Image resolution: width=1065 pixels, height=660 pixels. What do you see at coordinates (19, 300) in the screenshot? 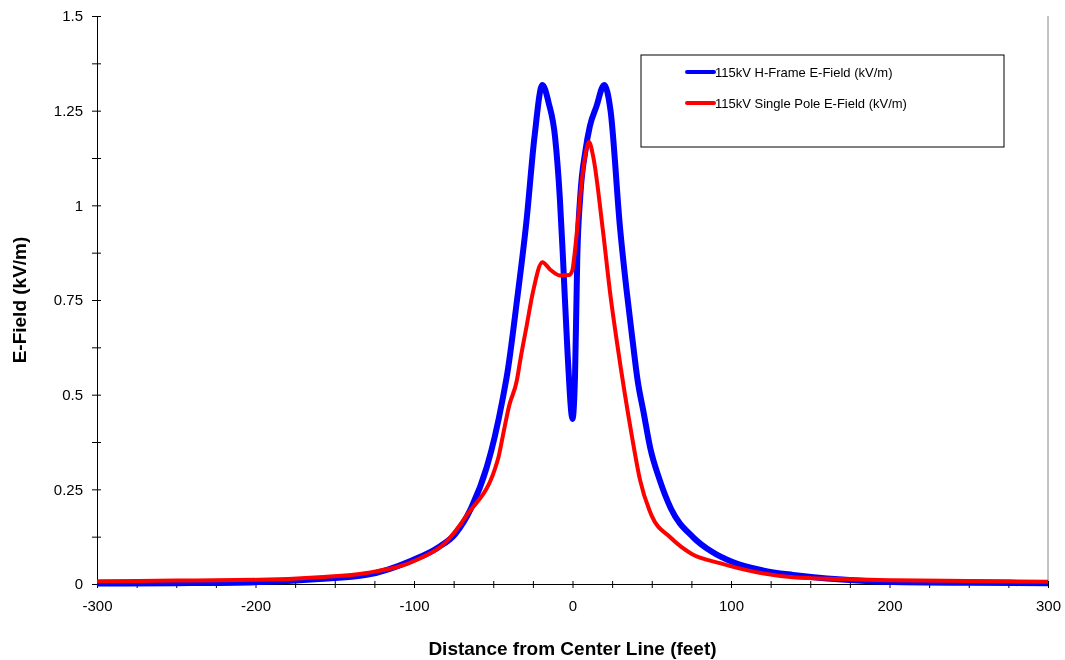
I see `y-axis-title: E-Field (kV/m)` at bounding box center [19, 300].